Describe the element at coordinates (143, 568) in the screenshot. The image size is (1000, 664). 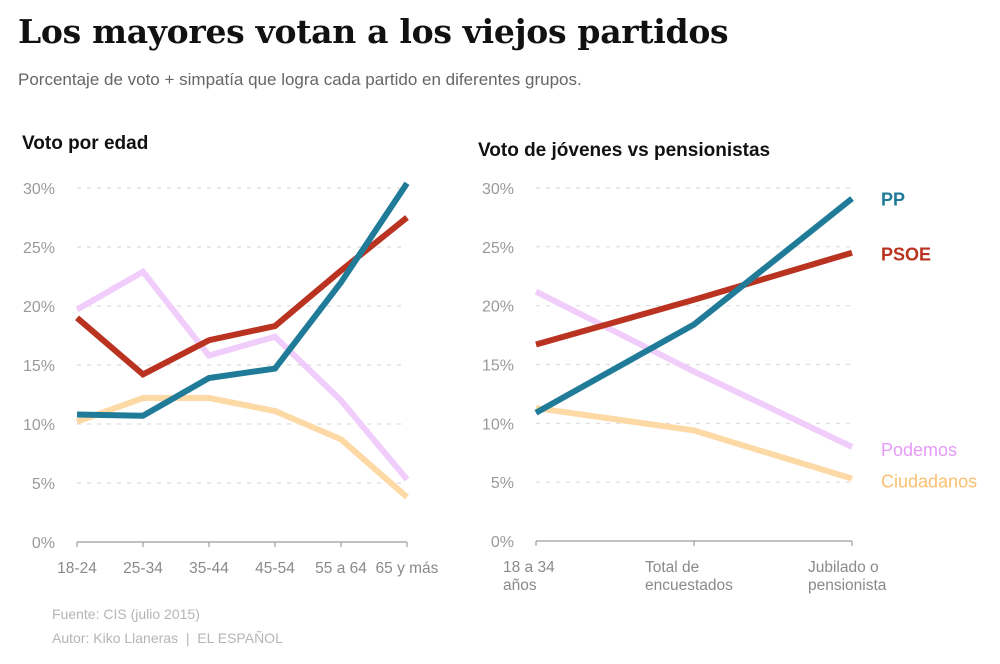
I see `x-tick-label: 25-34` at that location.